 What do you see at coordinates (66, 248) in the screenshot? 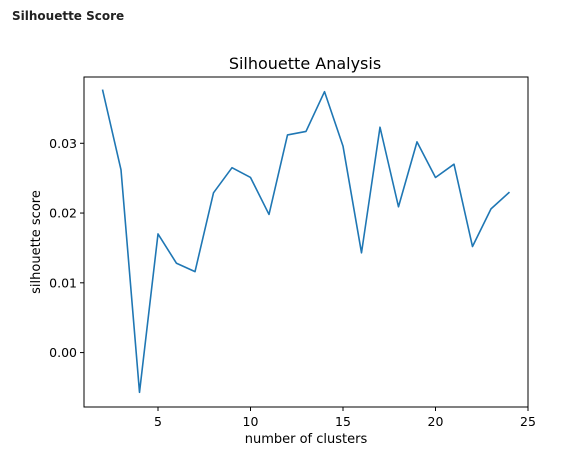
I see `y-axis: 0.00 0.01 0.02 0.03` at bounding box center [66, 248].